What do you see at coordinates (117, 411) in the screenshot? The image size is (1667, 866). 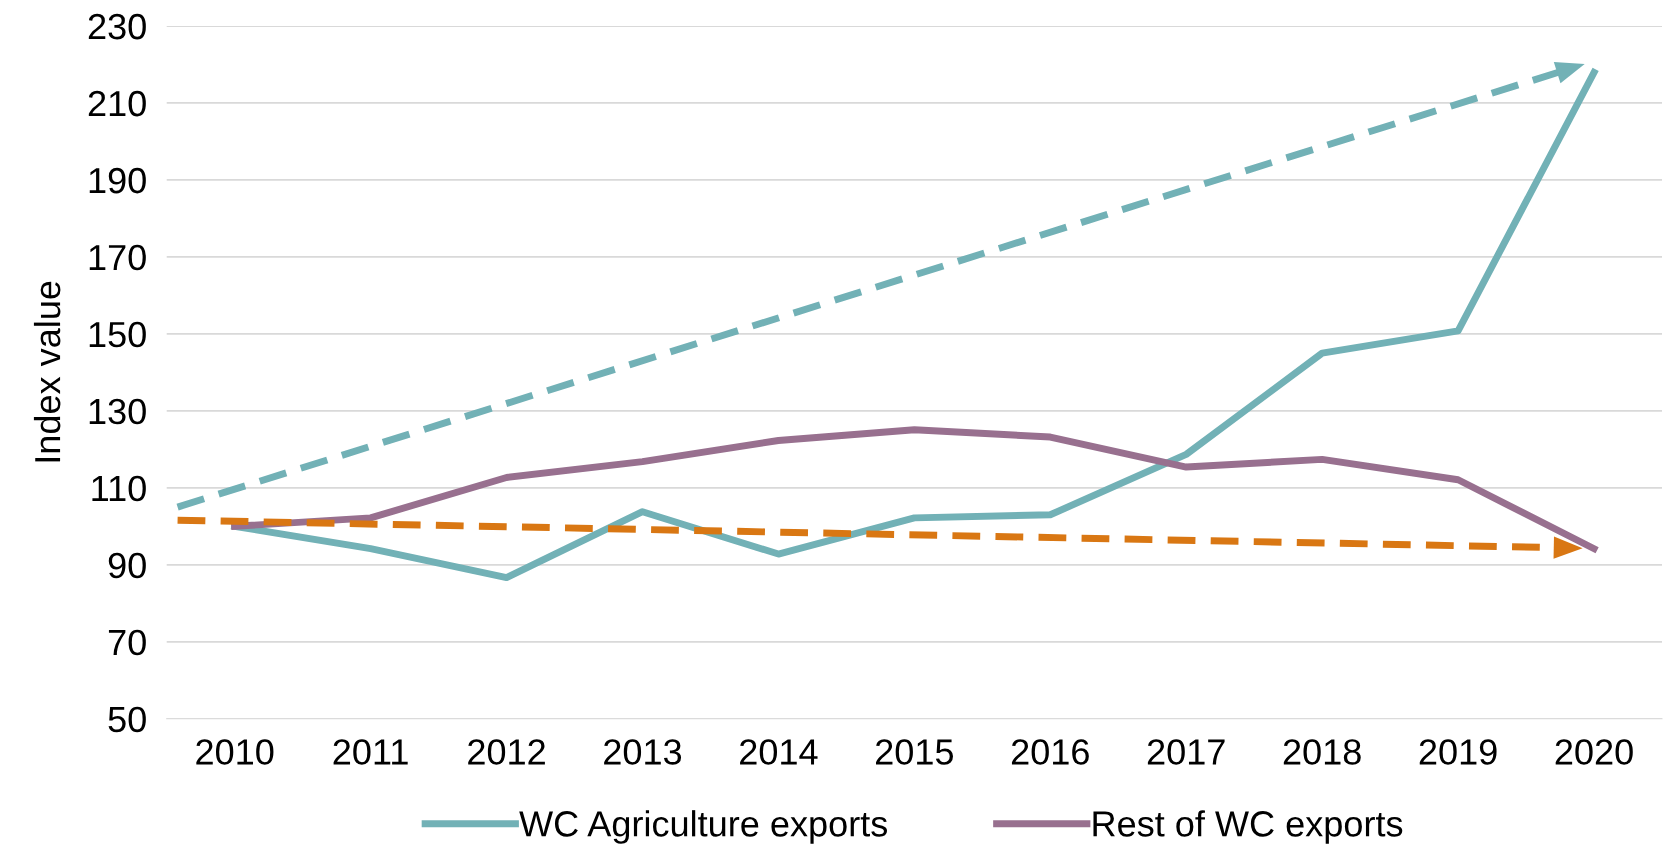 I see `y-tick-label: 130` at bounding box center [117, 411].